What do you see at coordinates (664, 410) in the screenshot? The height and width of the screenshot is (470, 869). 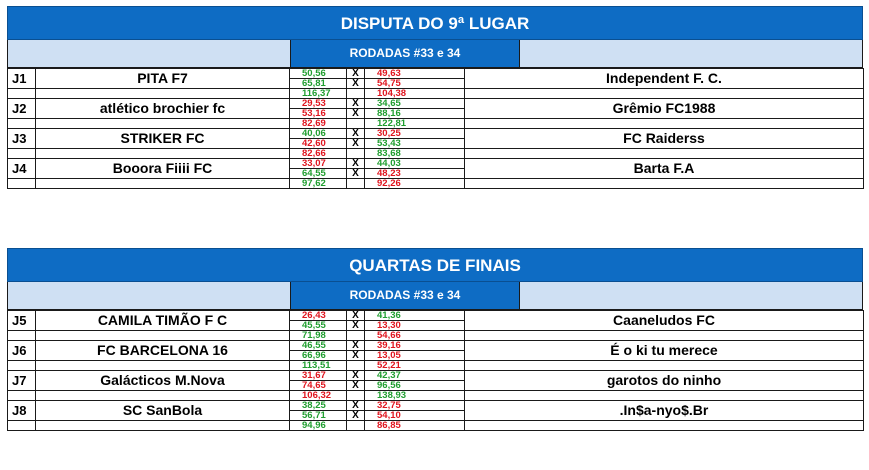 I see `away-team: .In$a-nyo$.Br` at bounding box center [664, 410].